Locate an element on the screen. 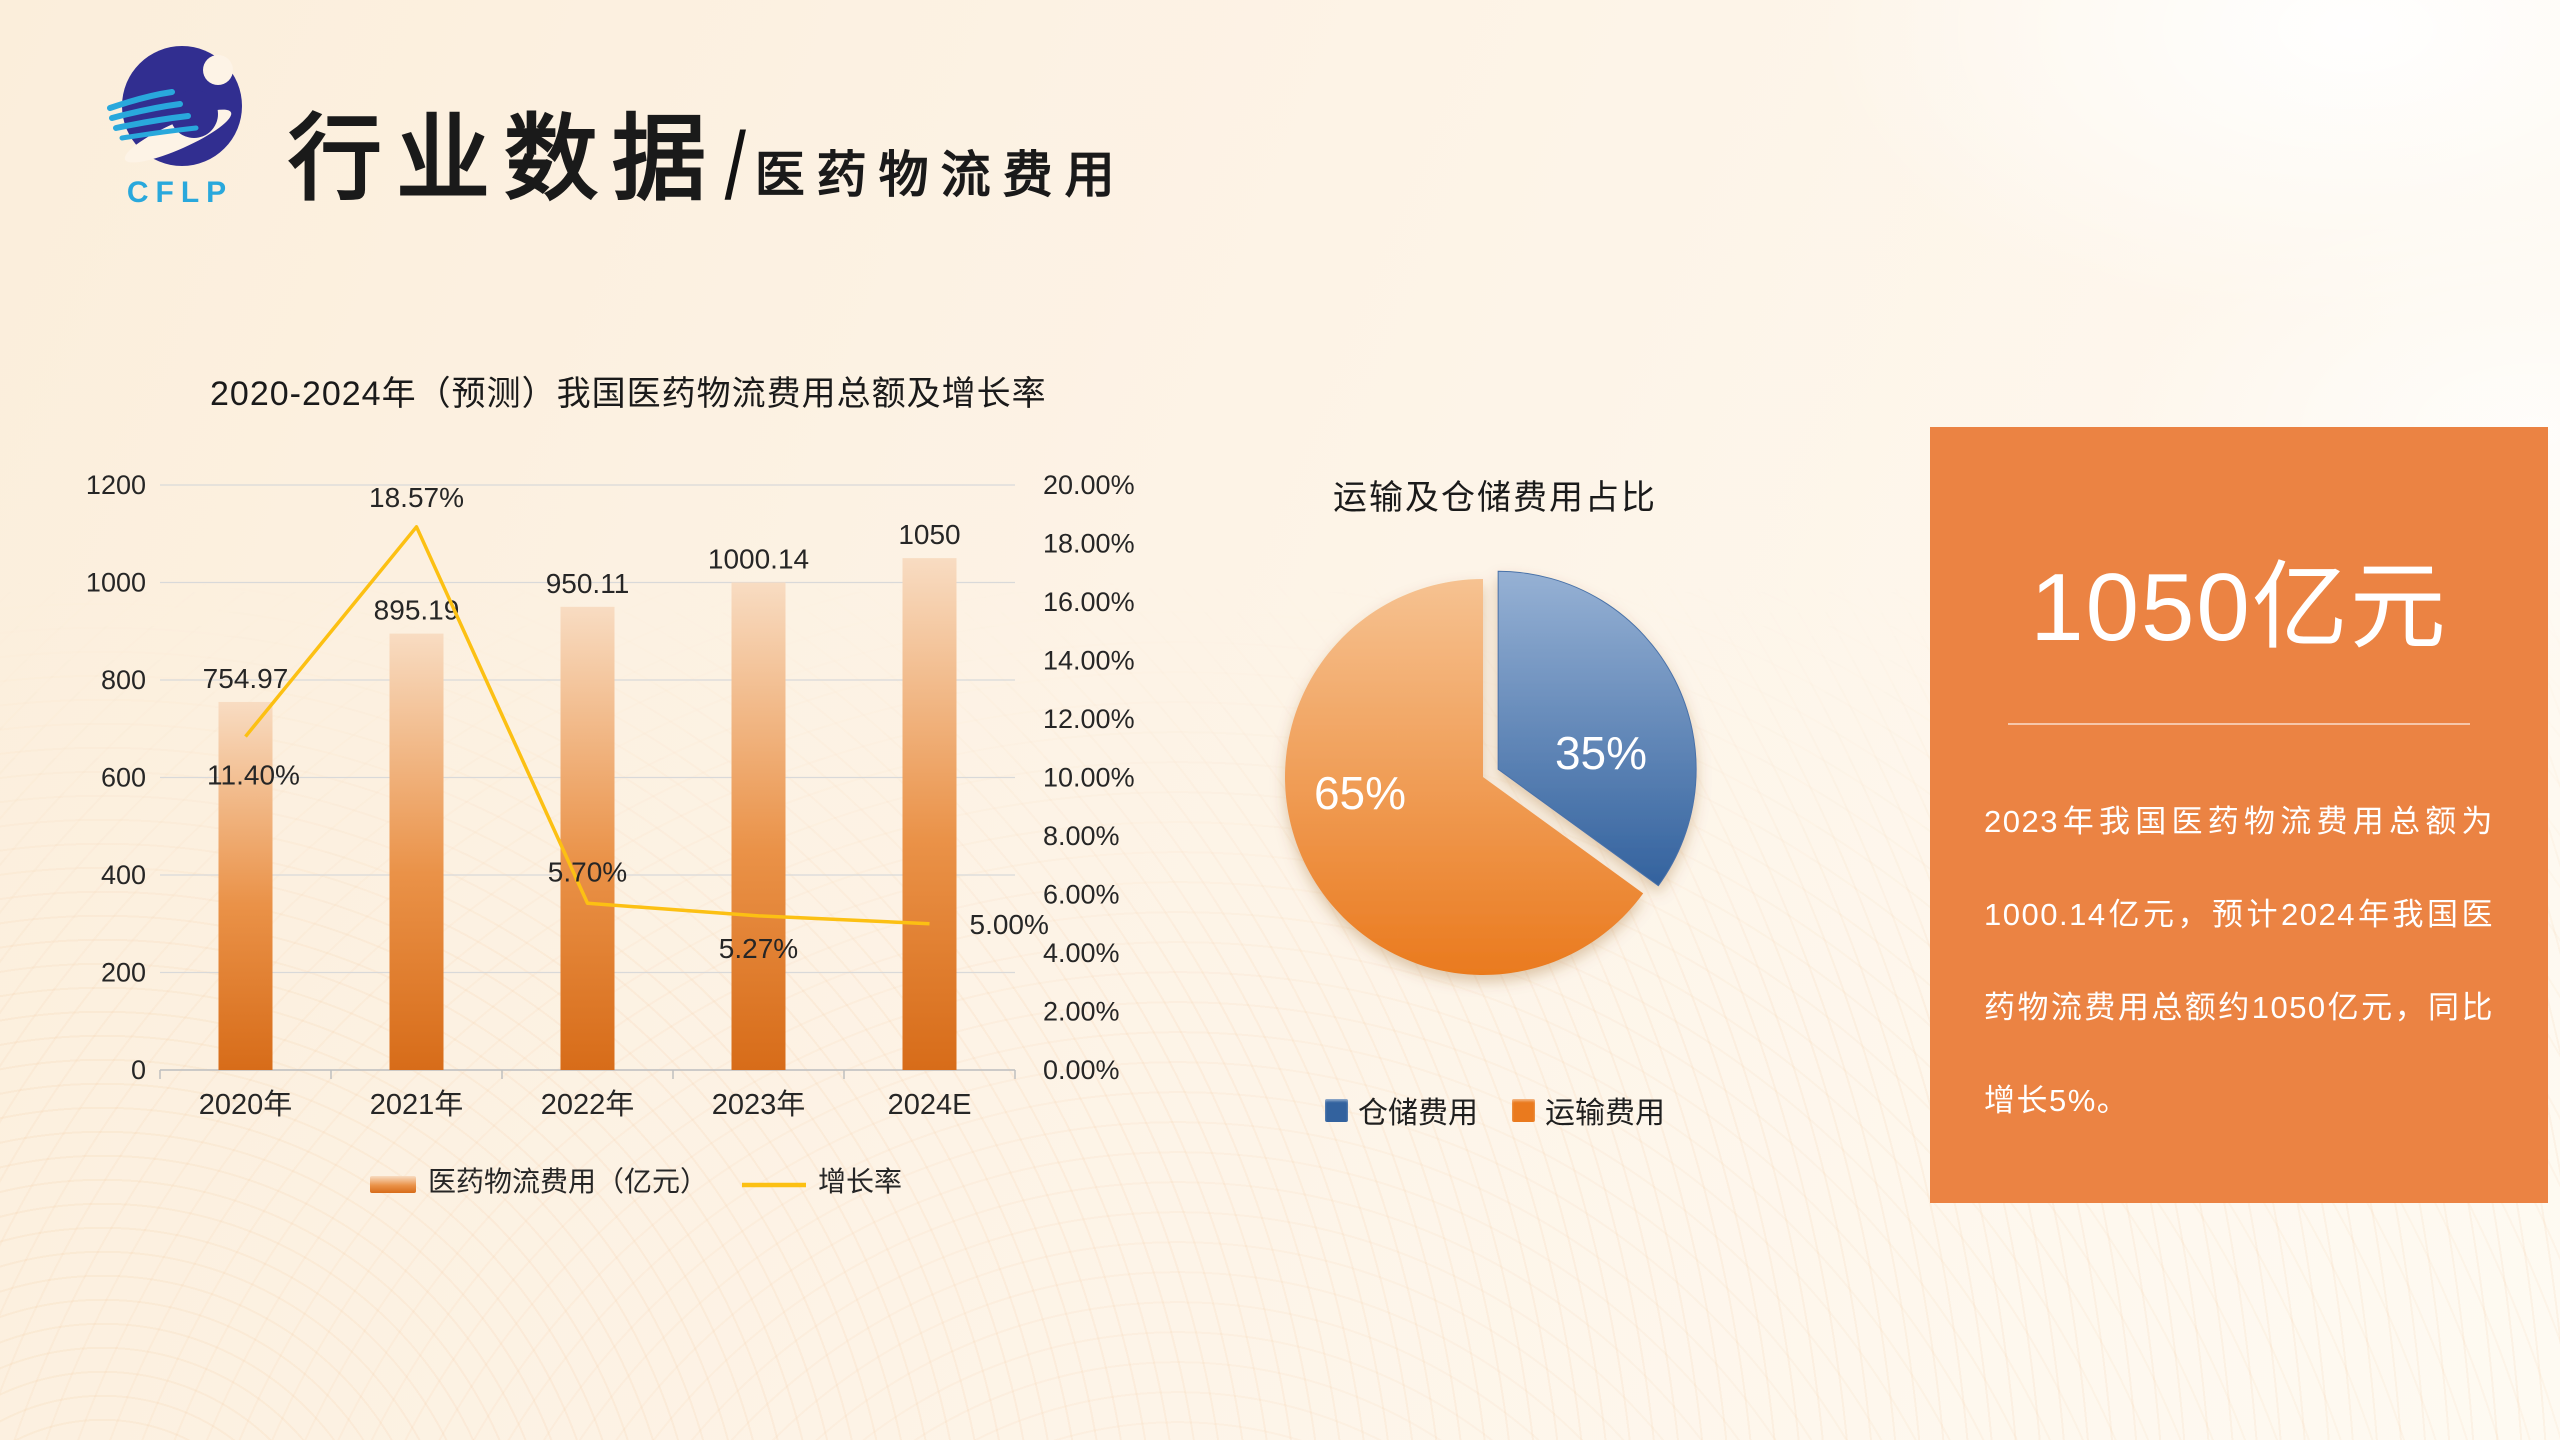 This screenshot has height=1440, width=2560. svg-text: 950.11 is located at coordinates (588, 583).